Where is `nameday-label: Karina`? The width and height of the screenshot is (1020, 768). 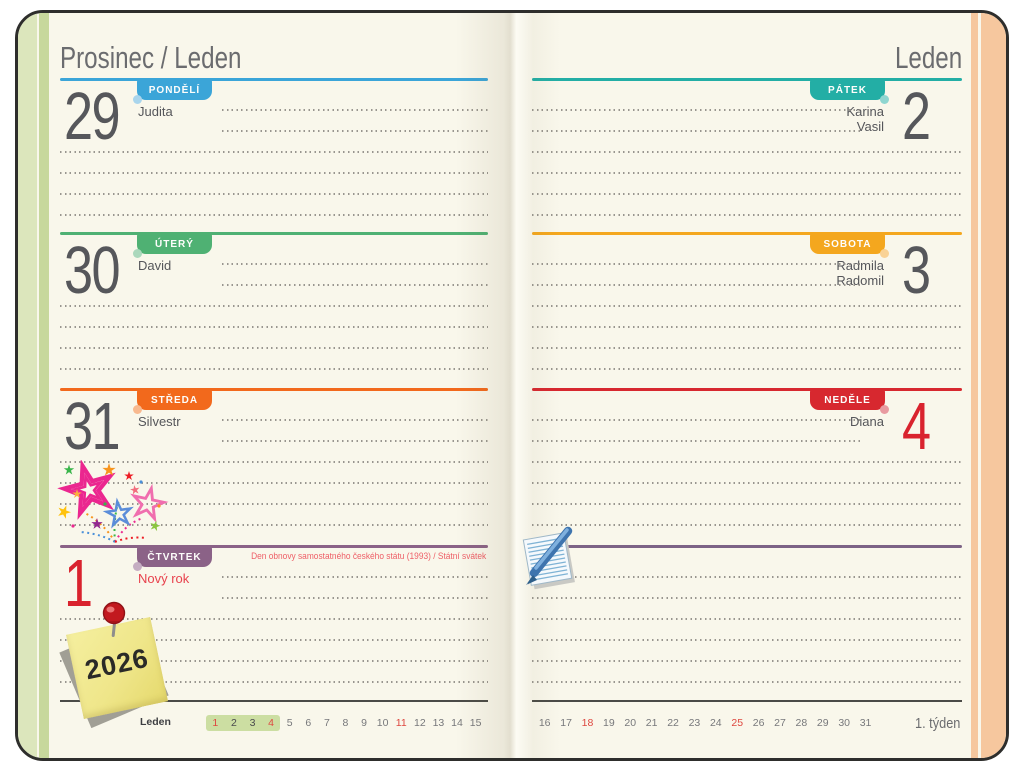
nameday-label: Karina is located at coordinates (865, 111).